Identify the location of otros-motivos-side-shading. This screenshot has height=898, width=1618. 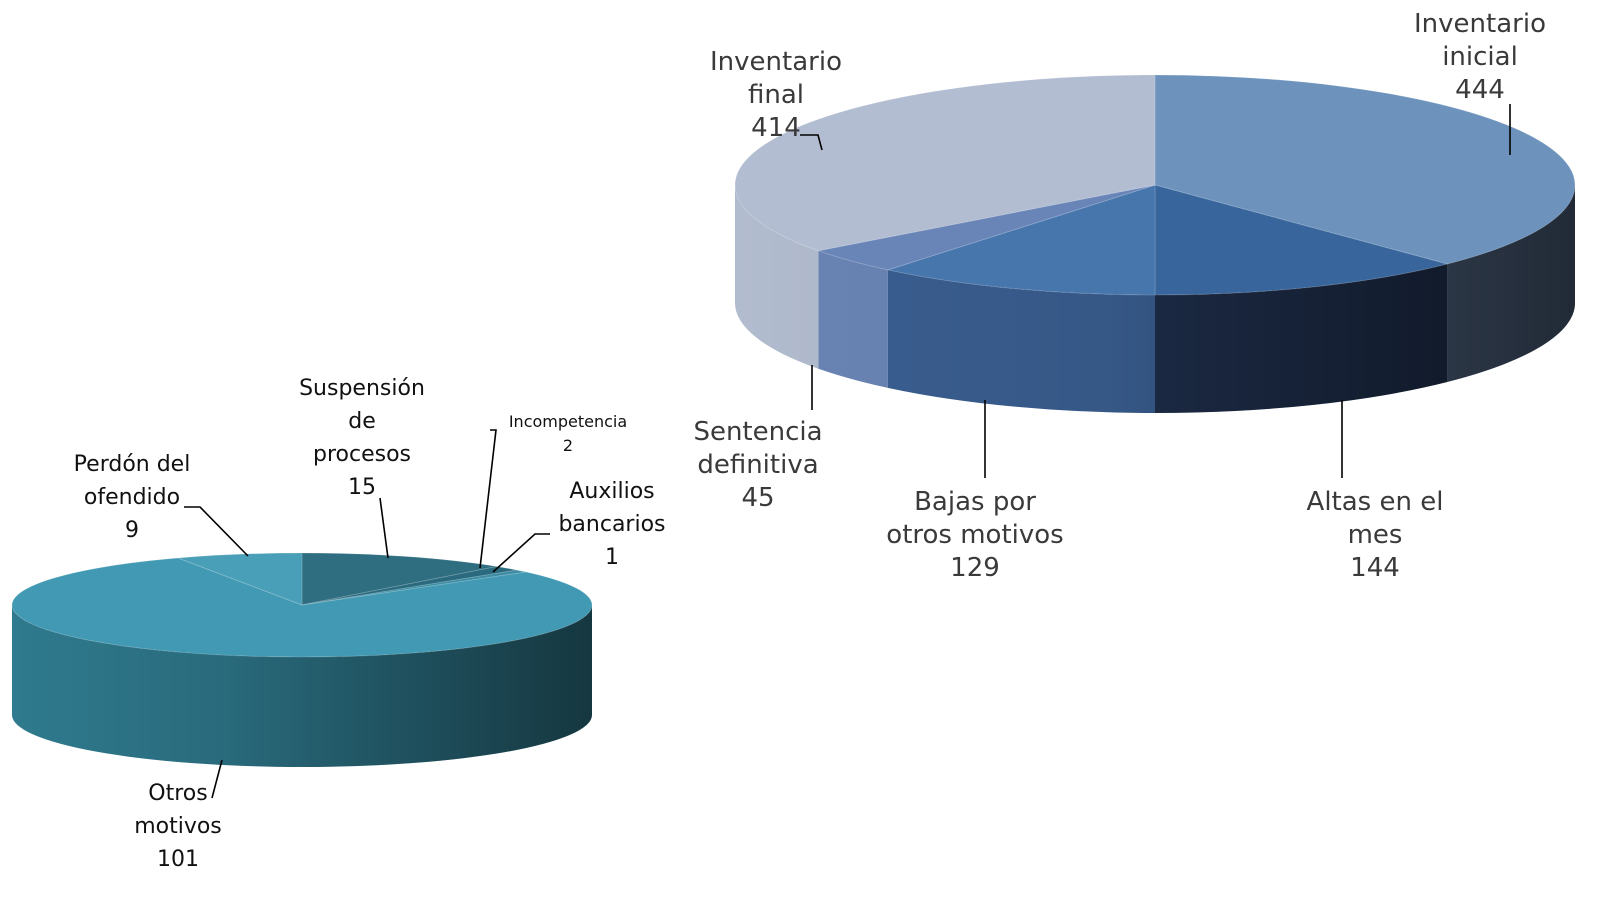
(302, 686).